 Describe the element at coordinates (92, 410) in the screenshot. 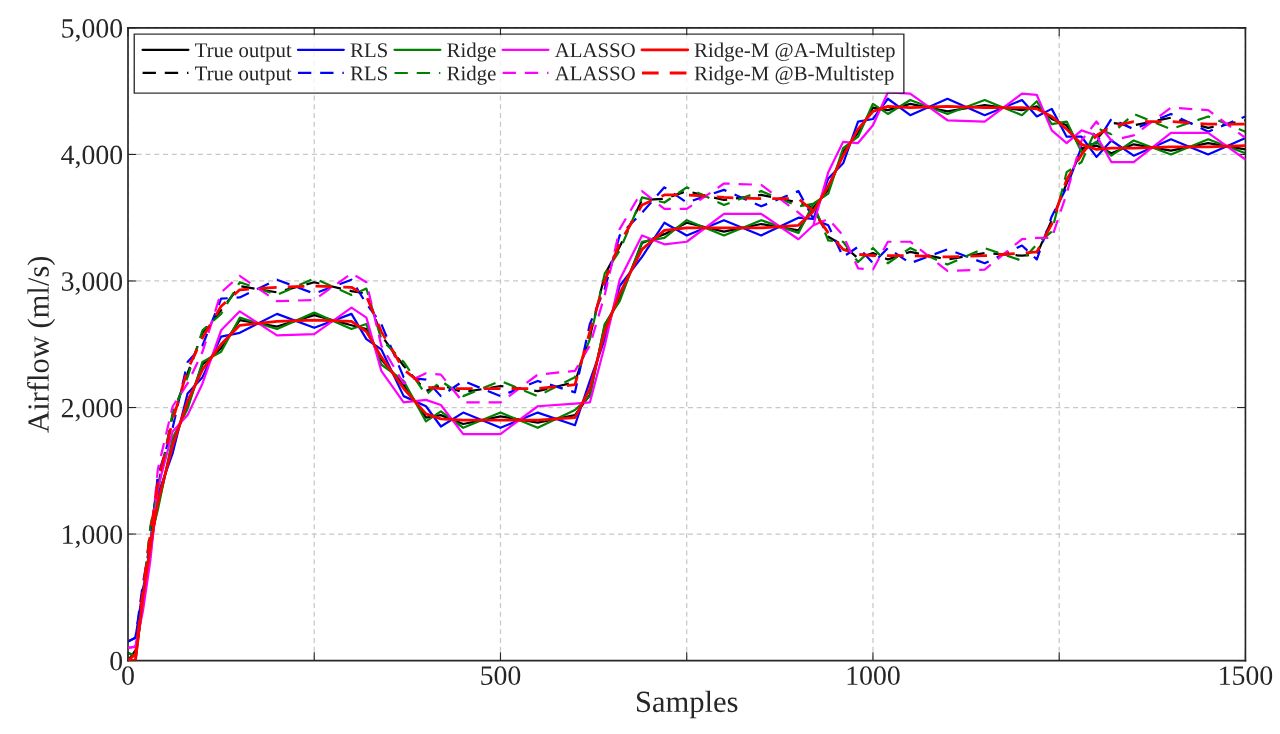

I see `y-tick-label: 2,000` at that location.